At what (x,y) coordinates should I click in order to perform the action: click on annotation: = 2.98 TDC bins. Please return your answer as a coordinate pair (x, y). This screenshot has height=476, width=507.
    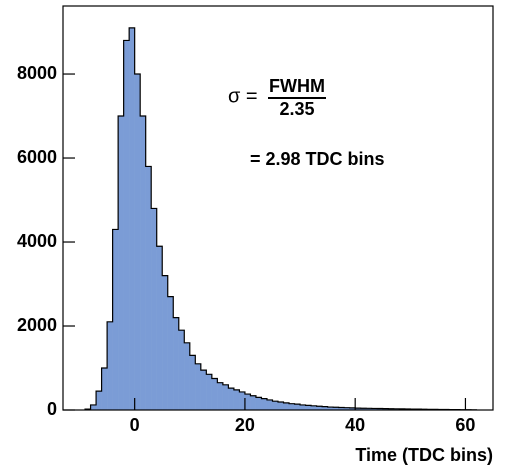
    Looking at the image, I should click on (317, 159).